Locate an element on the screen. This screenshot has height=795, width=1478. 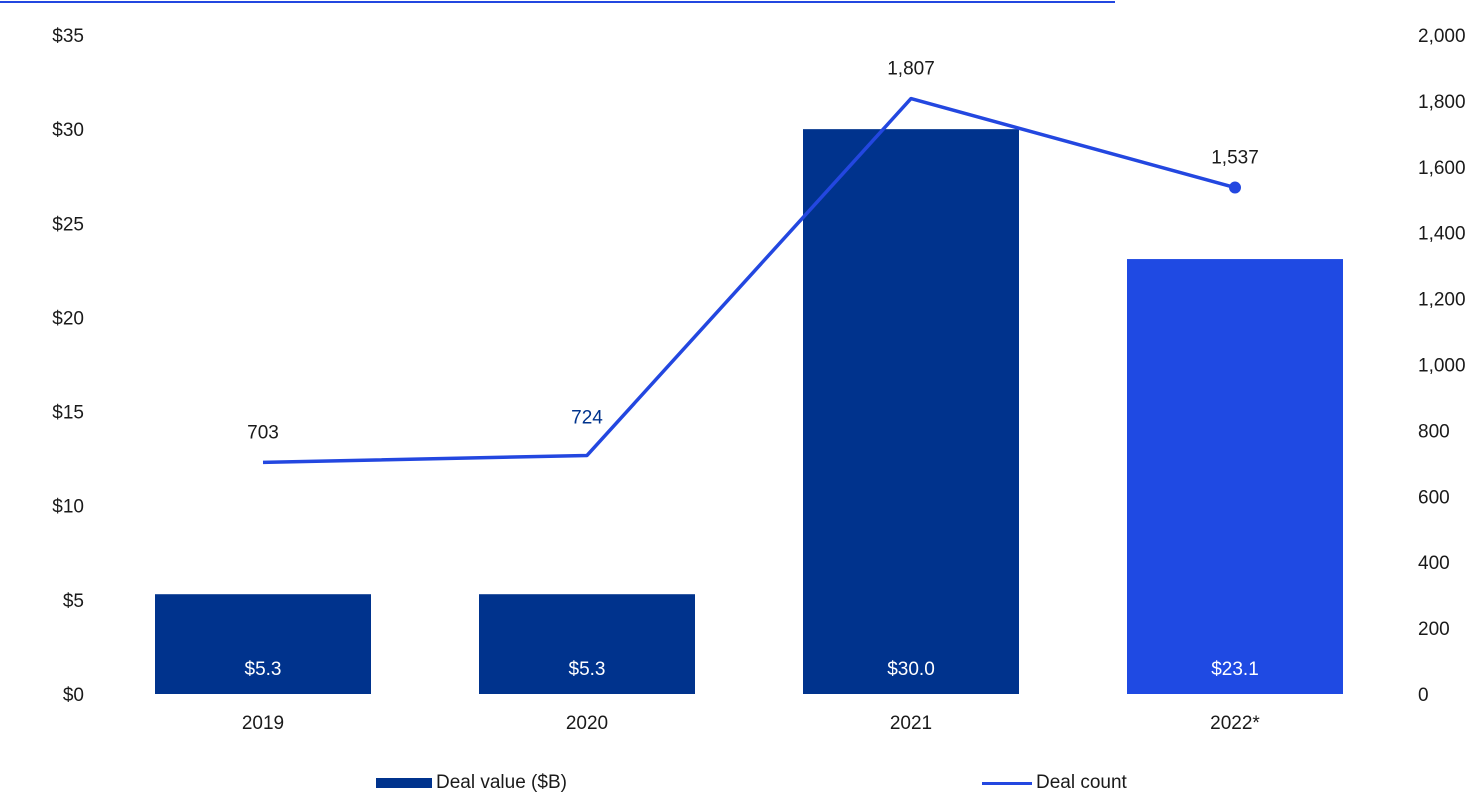
right-tick-label: 200 is located at coordinates (1434, 629).